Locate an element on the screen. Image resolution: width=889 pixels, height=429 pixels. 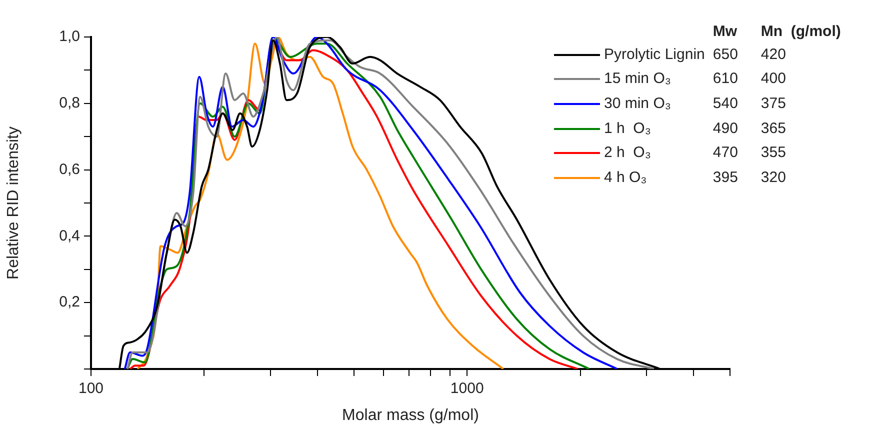
legend-label: 2 h O₃ is located at coordinates (627, 153).